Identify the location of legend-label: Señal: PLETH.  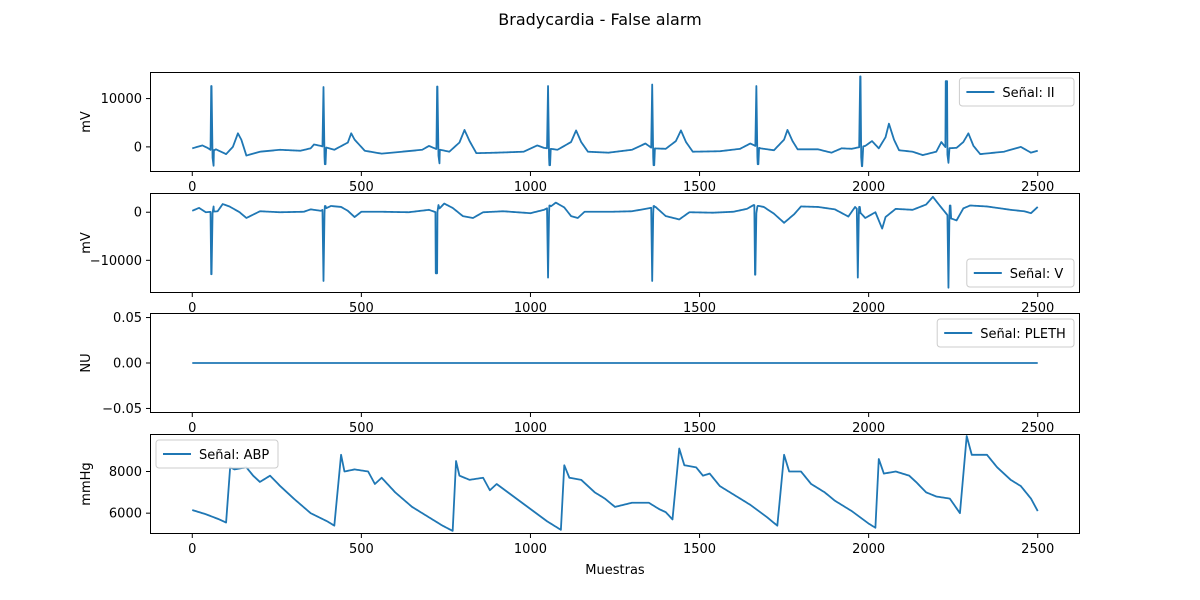
(1023, 334).